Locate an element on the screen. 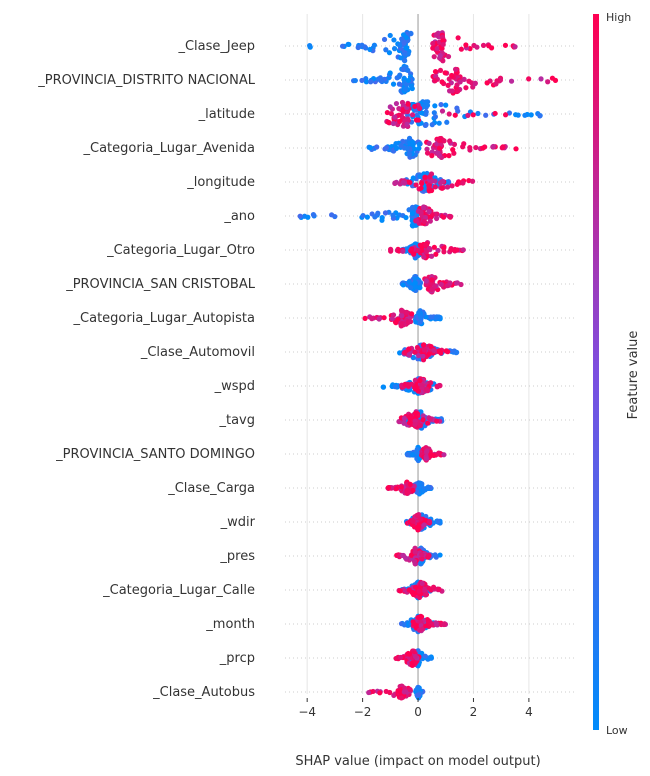 The width and height of the screenshot is (650, 776). colorbar-title: Feature value is located at coordinates (633, 375).